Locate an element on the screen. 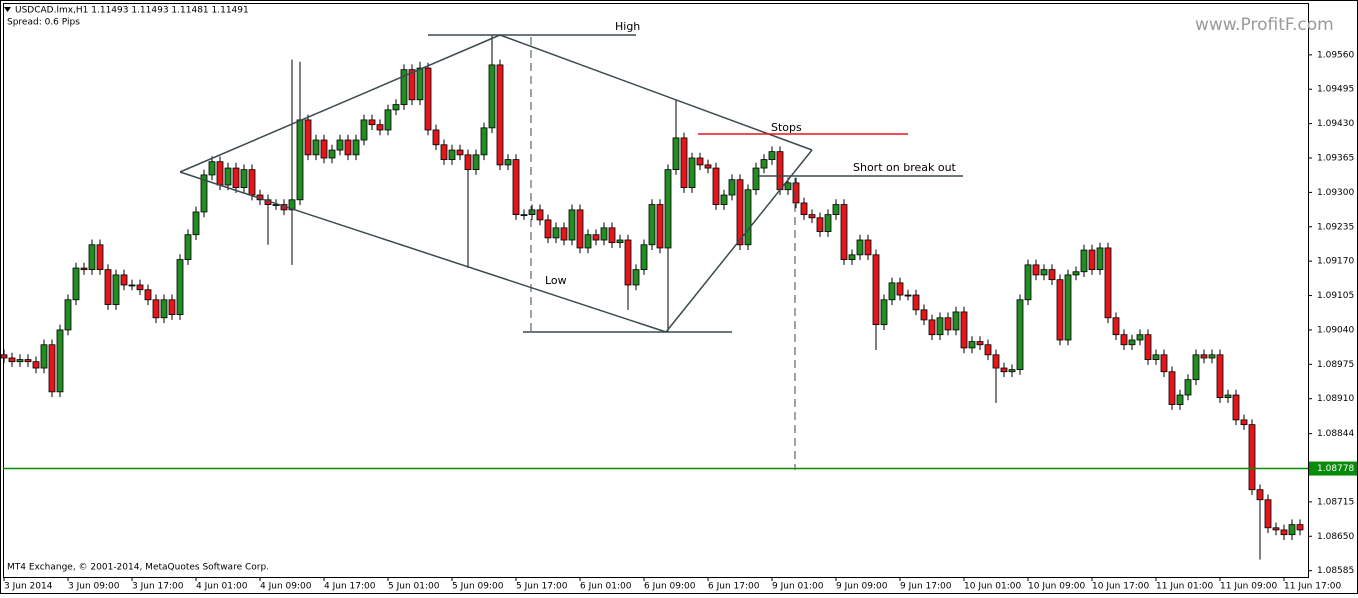  y-tick-label: 1.09495 is located at coordinates (1335, 90).